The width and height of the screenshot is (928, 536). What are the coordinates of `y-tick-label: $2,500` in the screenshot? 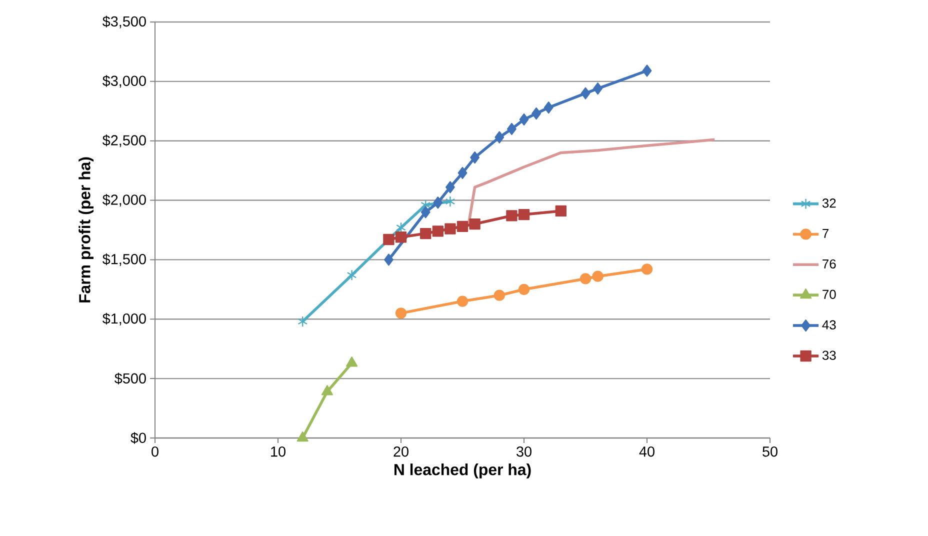 It's located at (124, 141).